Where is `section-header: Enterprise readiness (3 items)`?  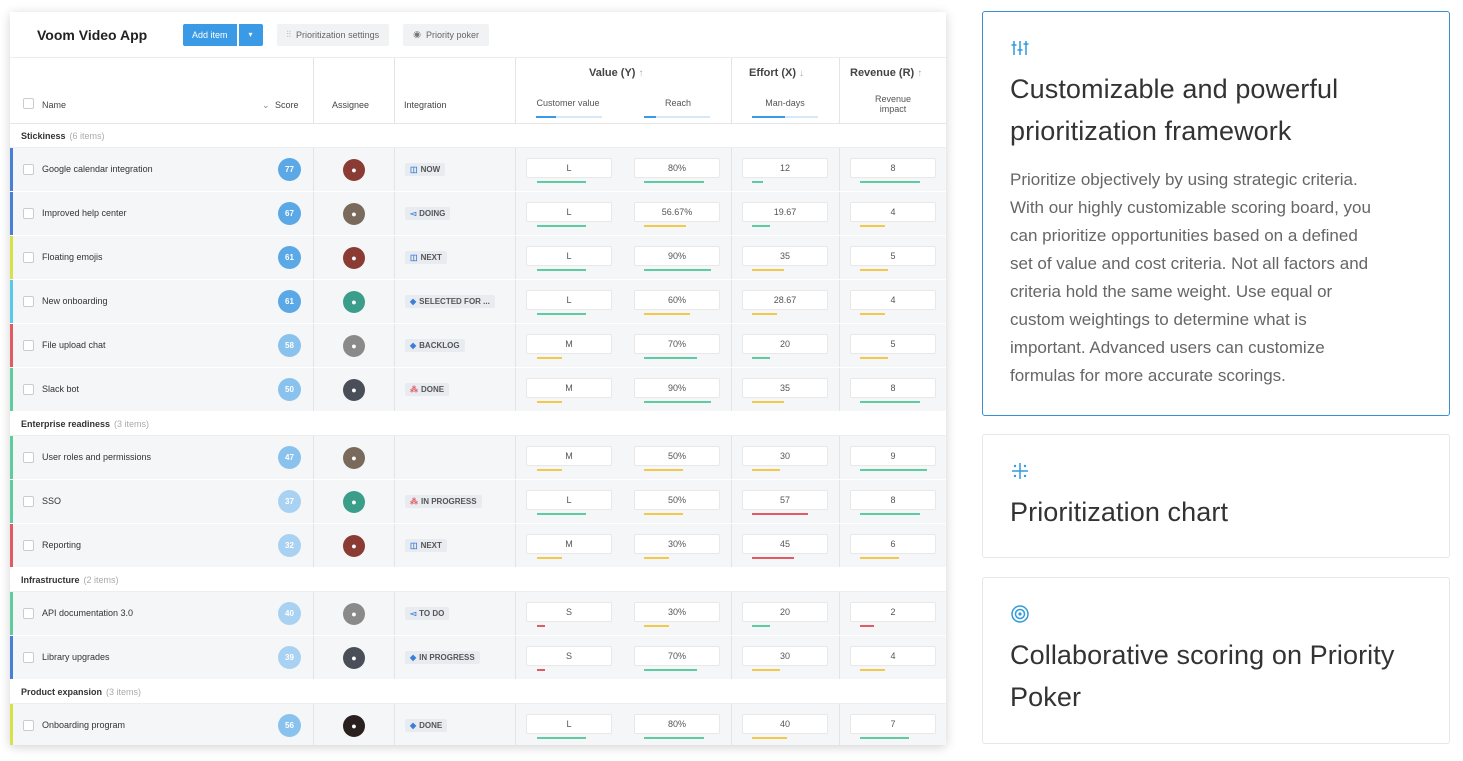
section-header: Enterprise readiness (3 items) is located at coordinates (478, 424).